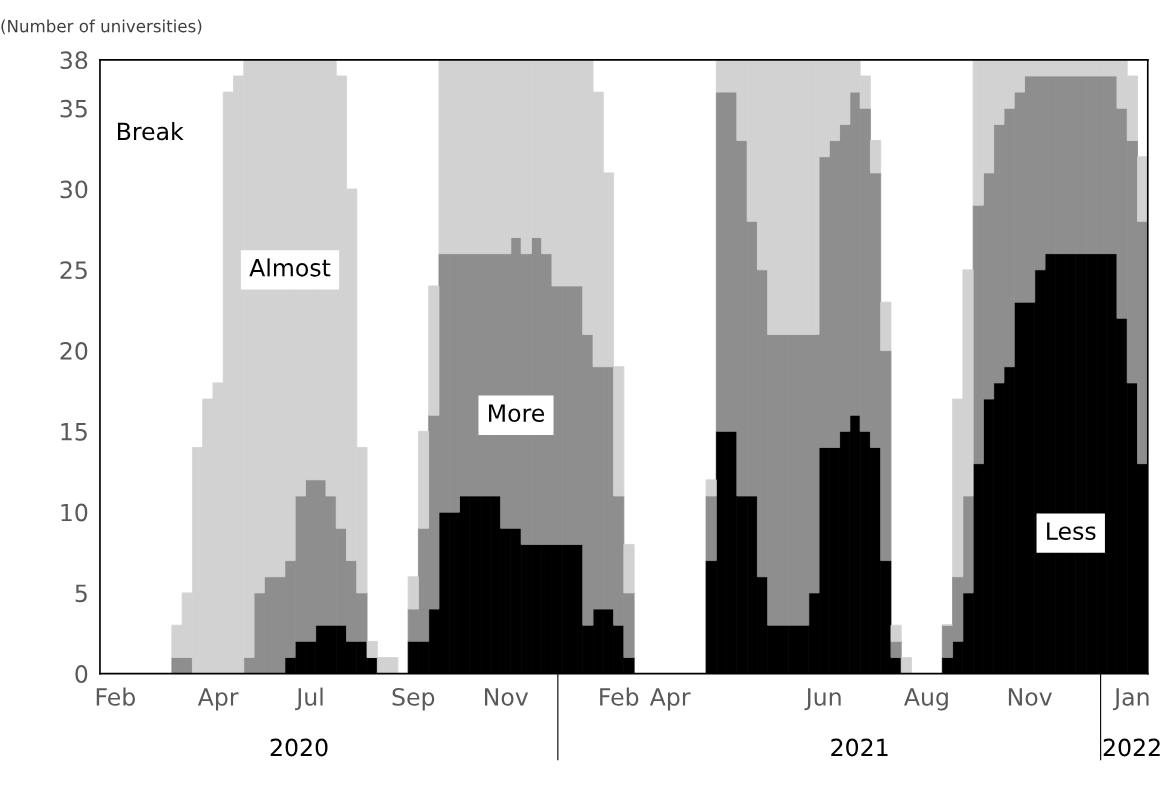  I want to click on x-tick-label: Sep, so click(413, 699).